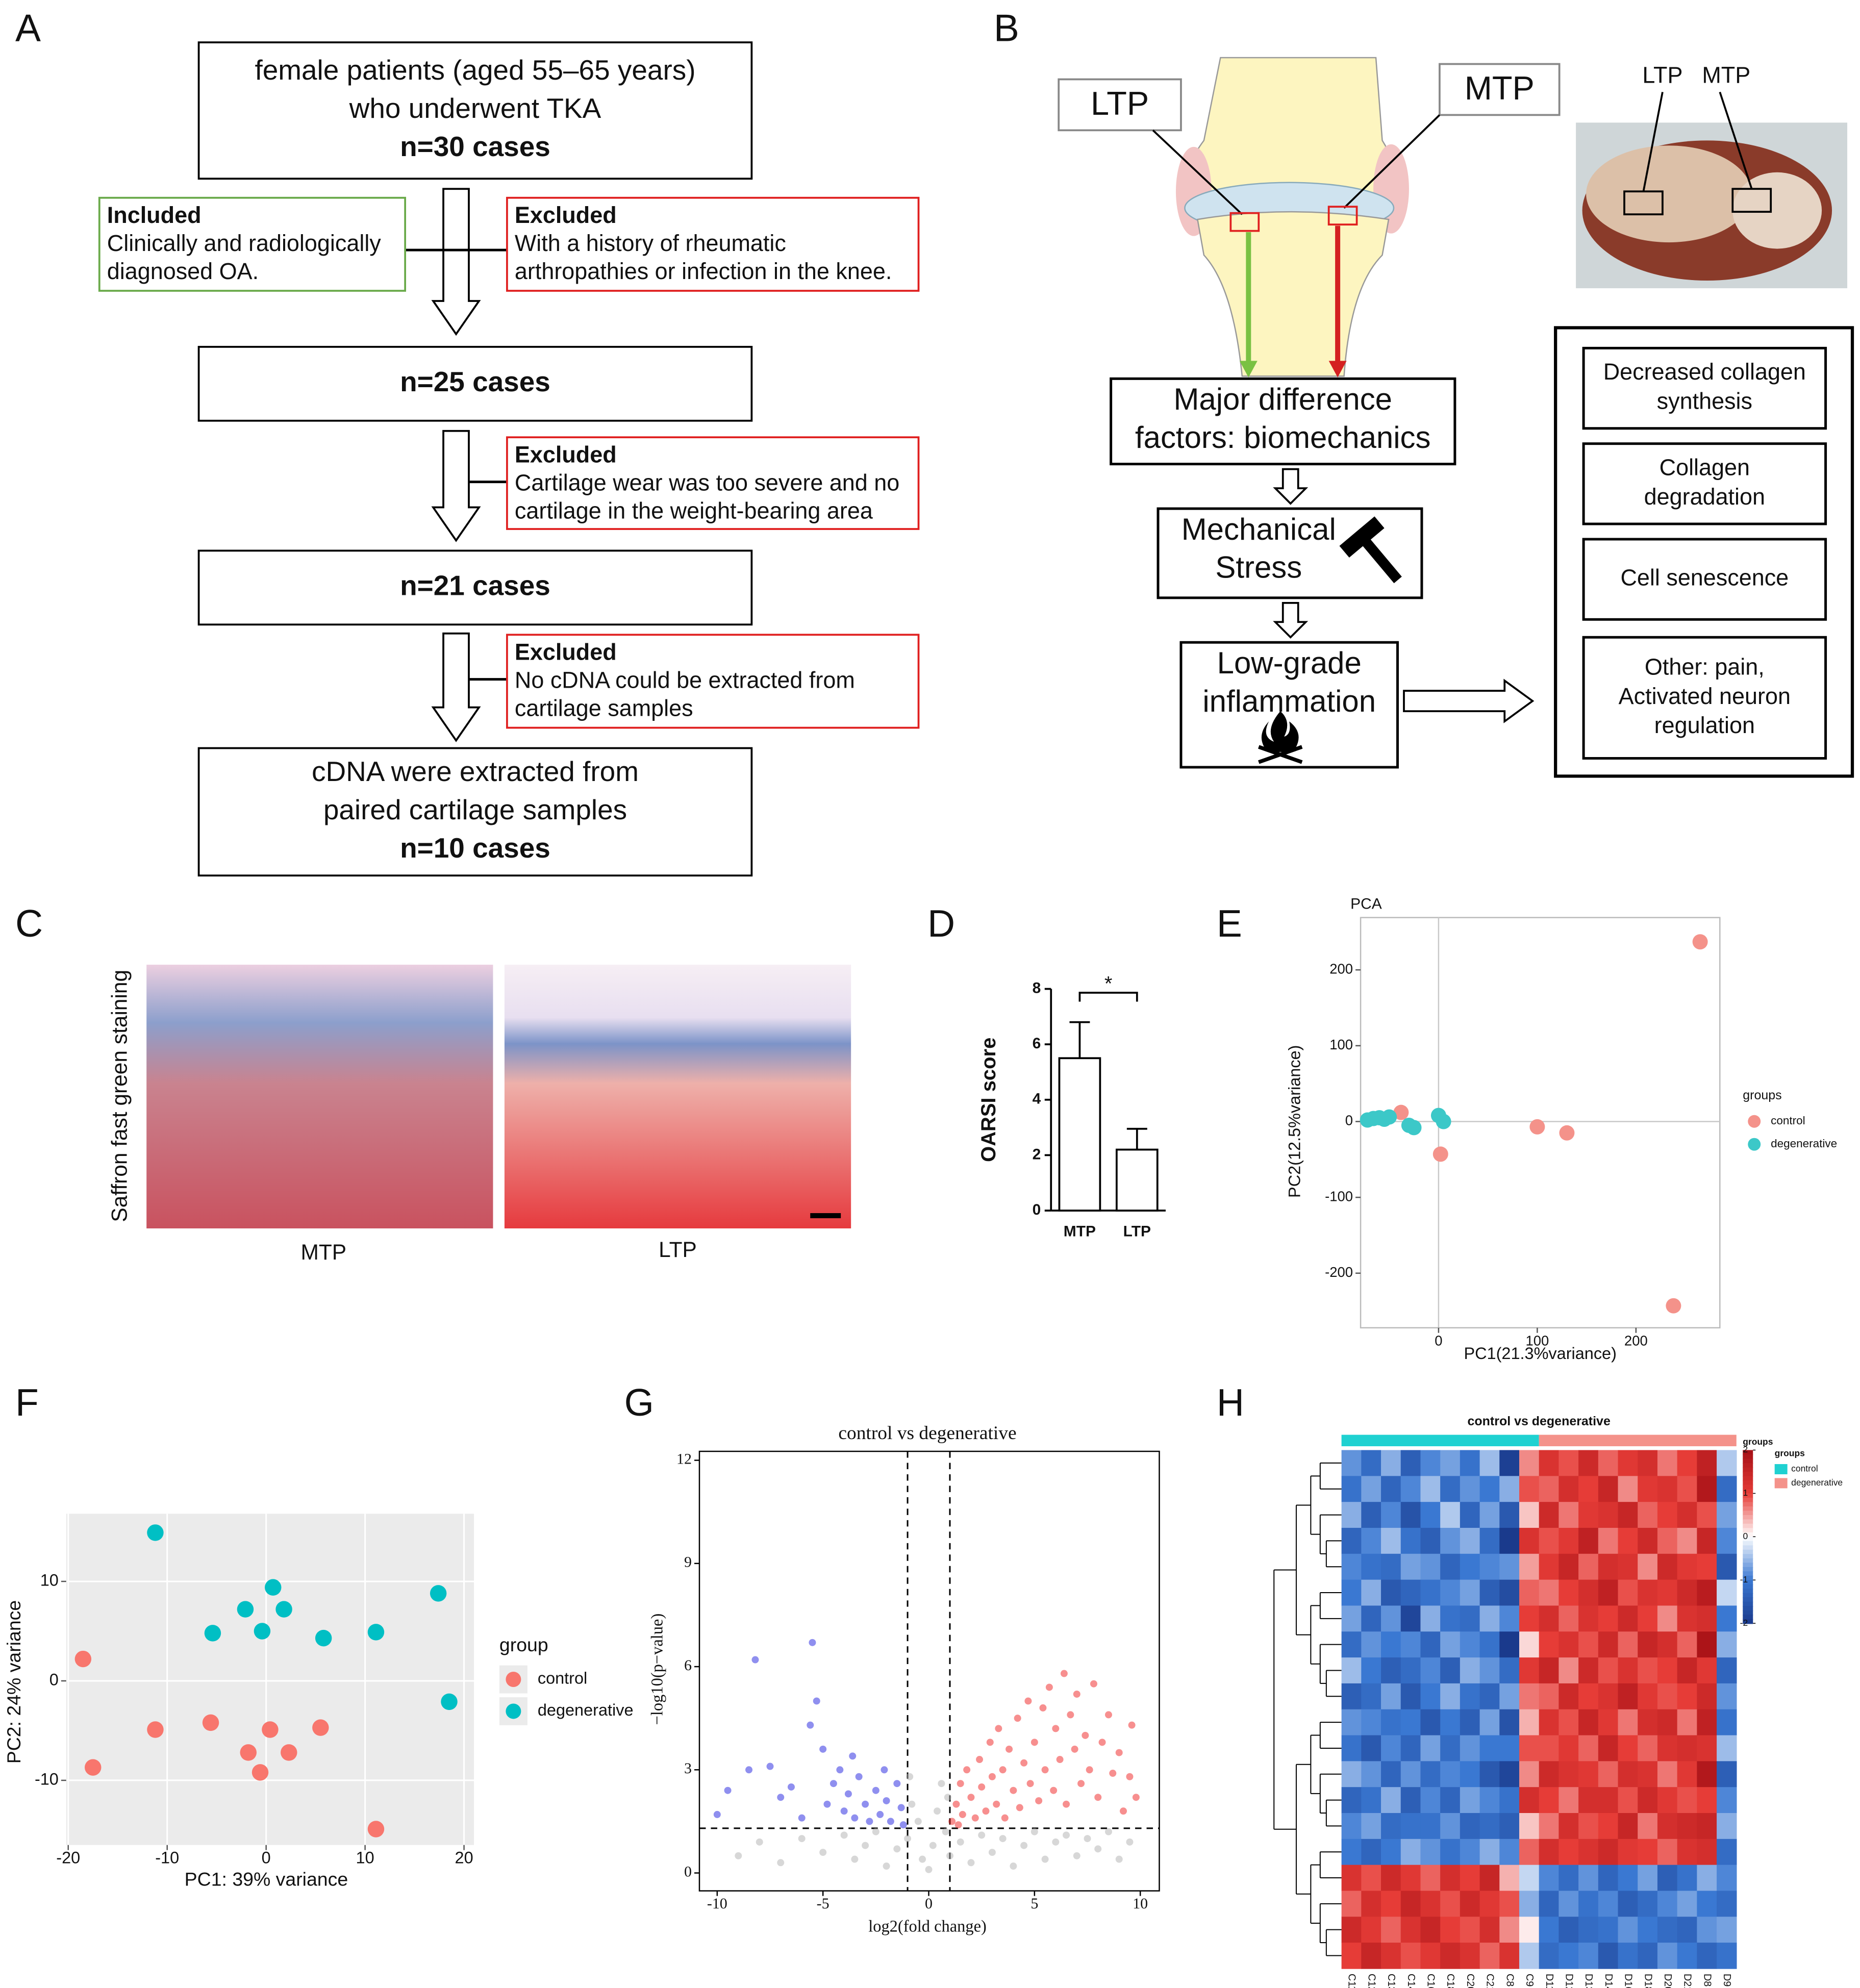 This screenshot has width=1860, height=1988. Describe the element at coordinates (566, 652) in the screenshot. I see `criteria-heading: Excluded` at that location.